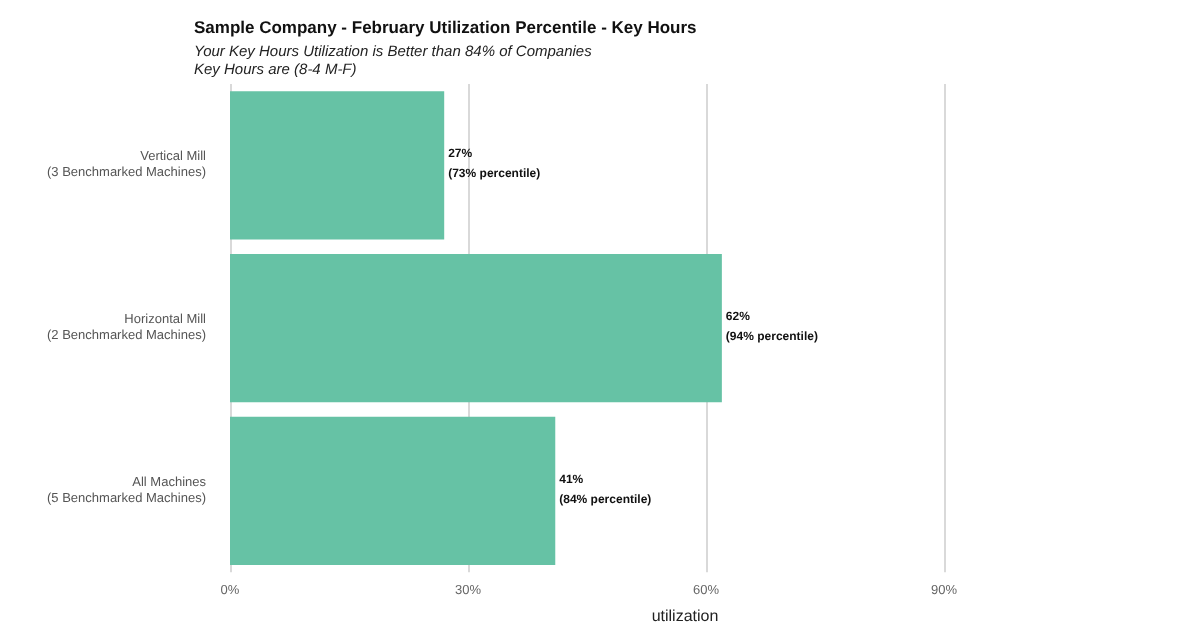 The height and width of the screenshot is (634, 1188). What do you see at coordinates (446, 27) in the screenshot?
I see `chart-title: Sample Company - February Utilization Percentile - Key Hours` at bounding box center [446, 27].